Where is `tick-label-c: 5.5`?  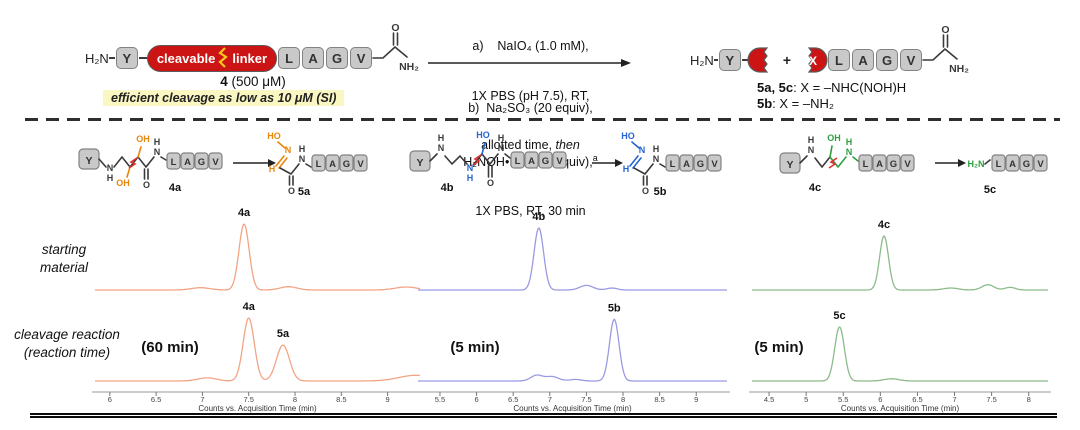
tick-label-c: 5.5 is located at coordinates (843, 399).